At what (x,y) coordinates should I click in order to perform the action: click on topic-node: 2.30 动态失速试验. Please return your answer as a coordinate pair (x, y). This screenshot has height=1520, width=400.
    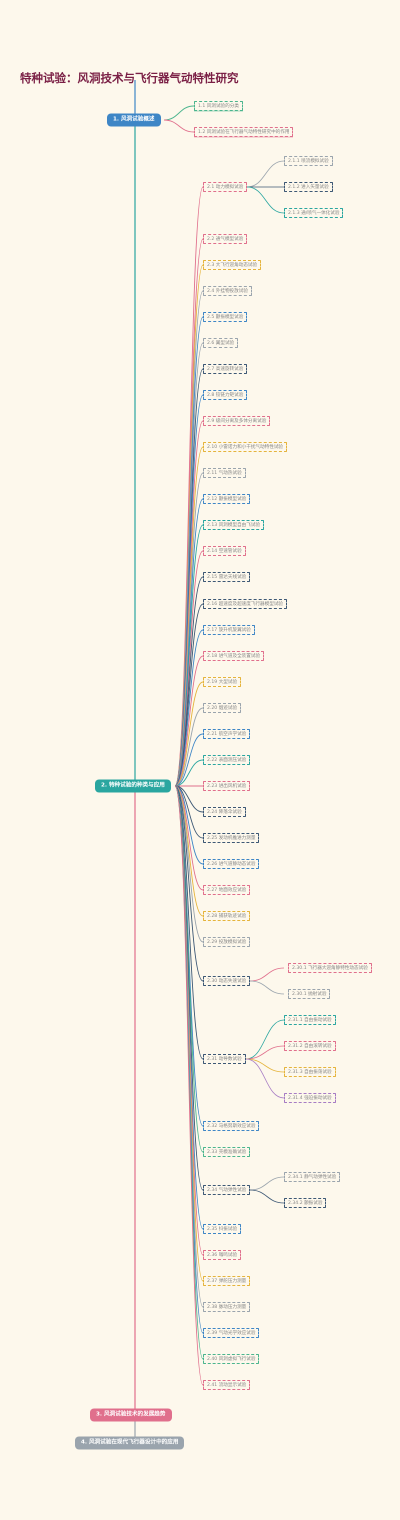
    Looking at the image, I should click on (227, 981).